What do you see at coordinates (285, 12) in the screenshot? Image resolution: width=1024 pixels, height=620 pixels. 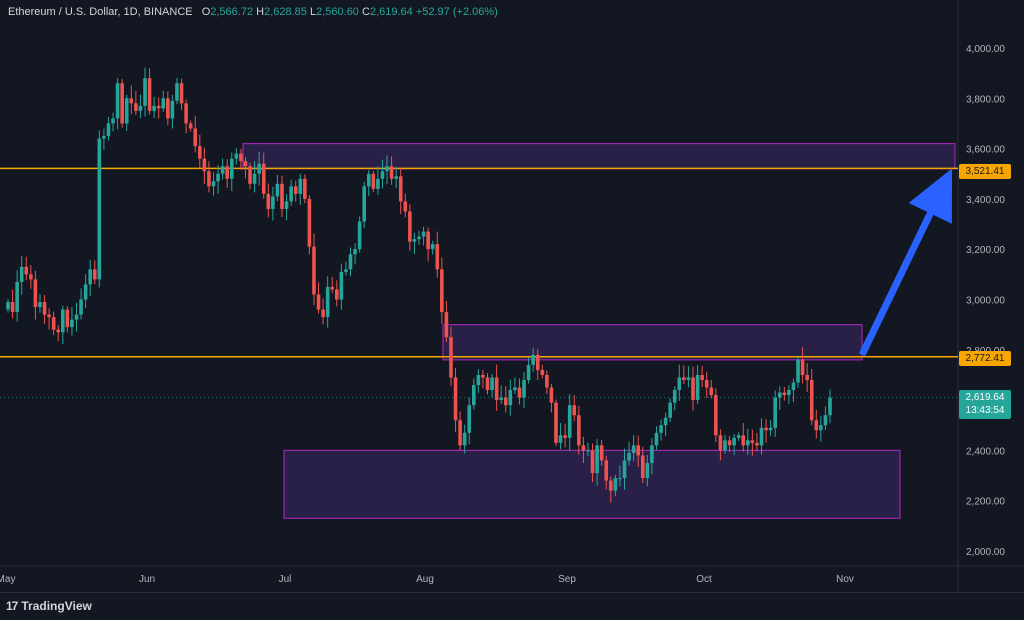 I see `high-value: 2,628.85` at bounding box center [285, 12].